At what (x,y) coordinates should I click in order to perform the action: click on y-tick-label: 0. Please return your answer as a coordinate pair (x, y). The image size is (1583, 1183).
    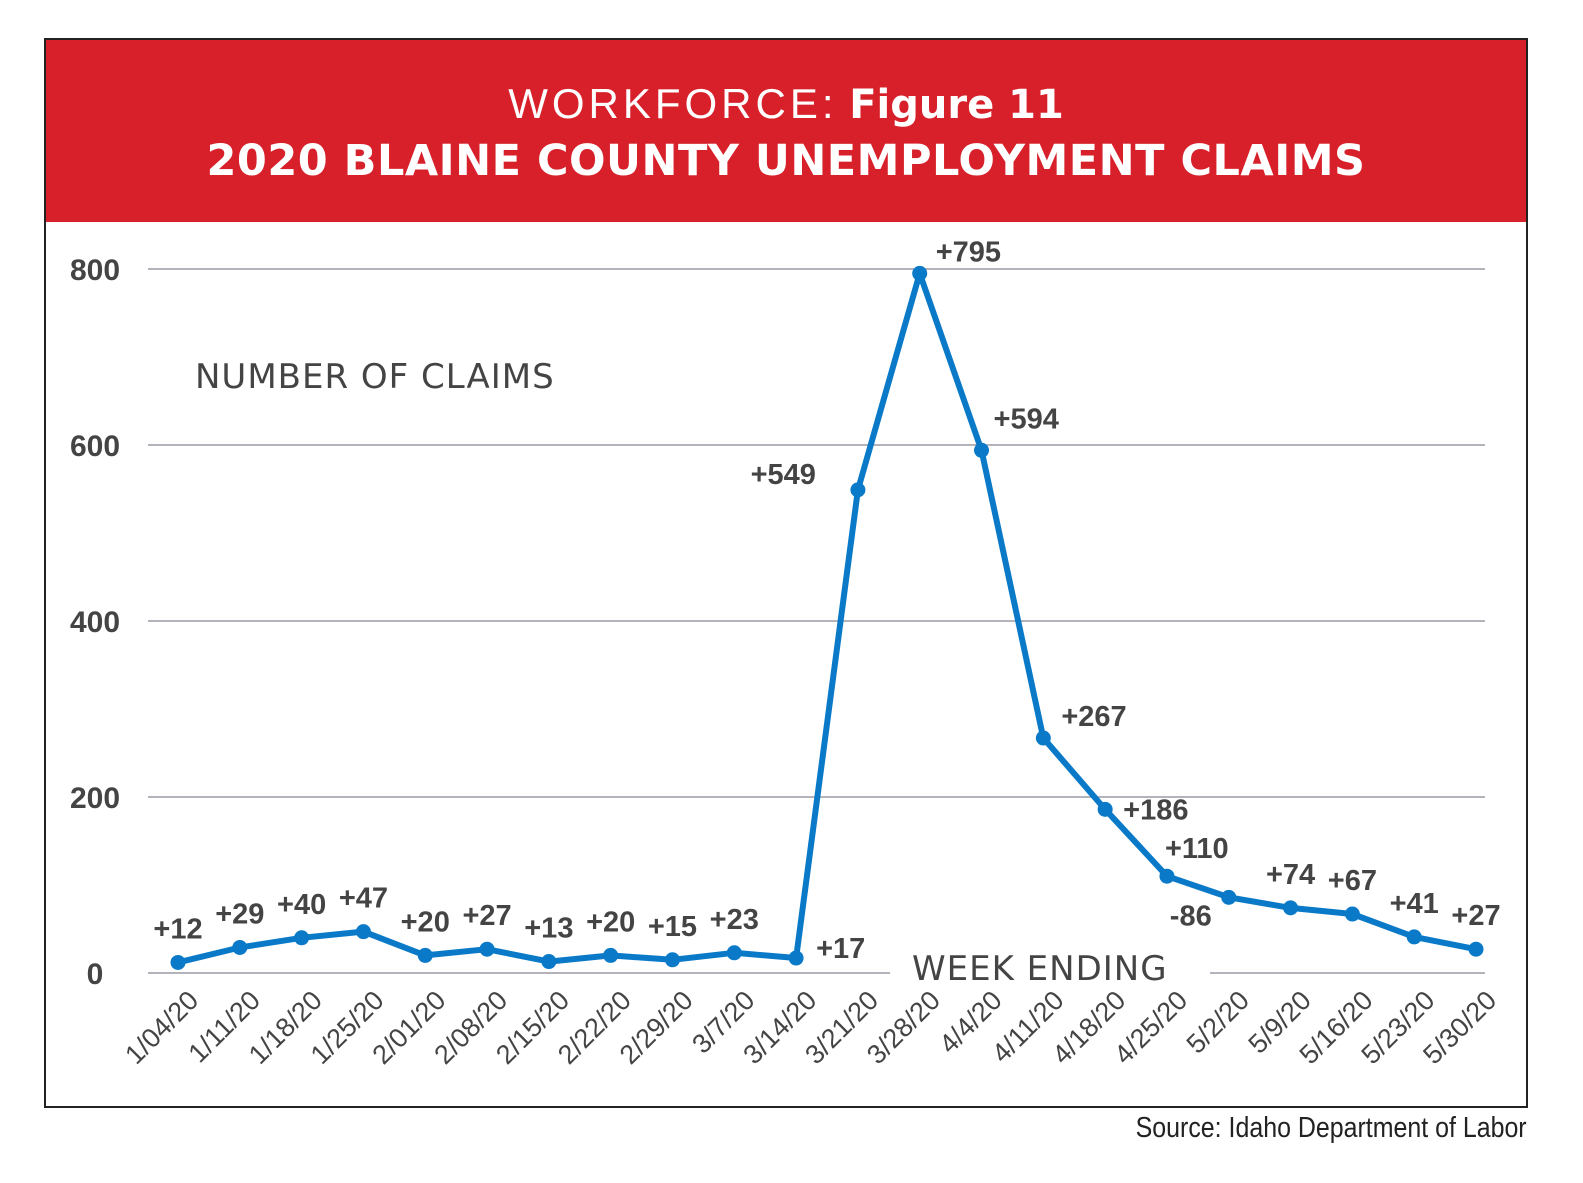
    Looking at the image, I should click on (95, 974).